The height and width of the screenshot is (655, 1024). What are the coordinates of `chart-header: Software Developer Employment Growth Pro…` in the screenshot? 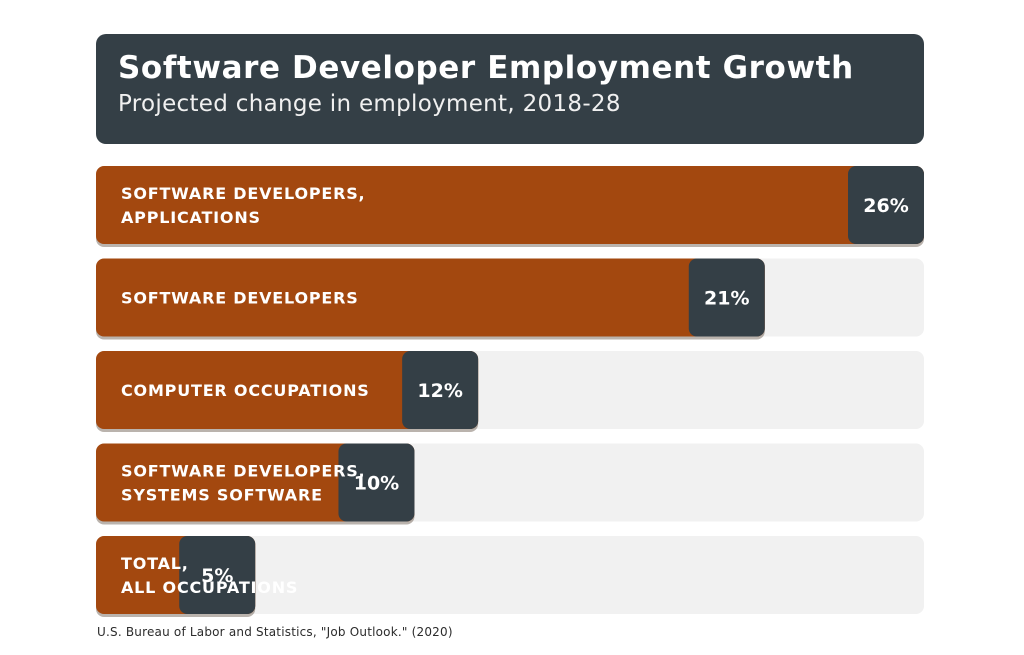 It's located at (510, 89).